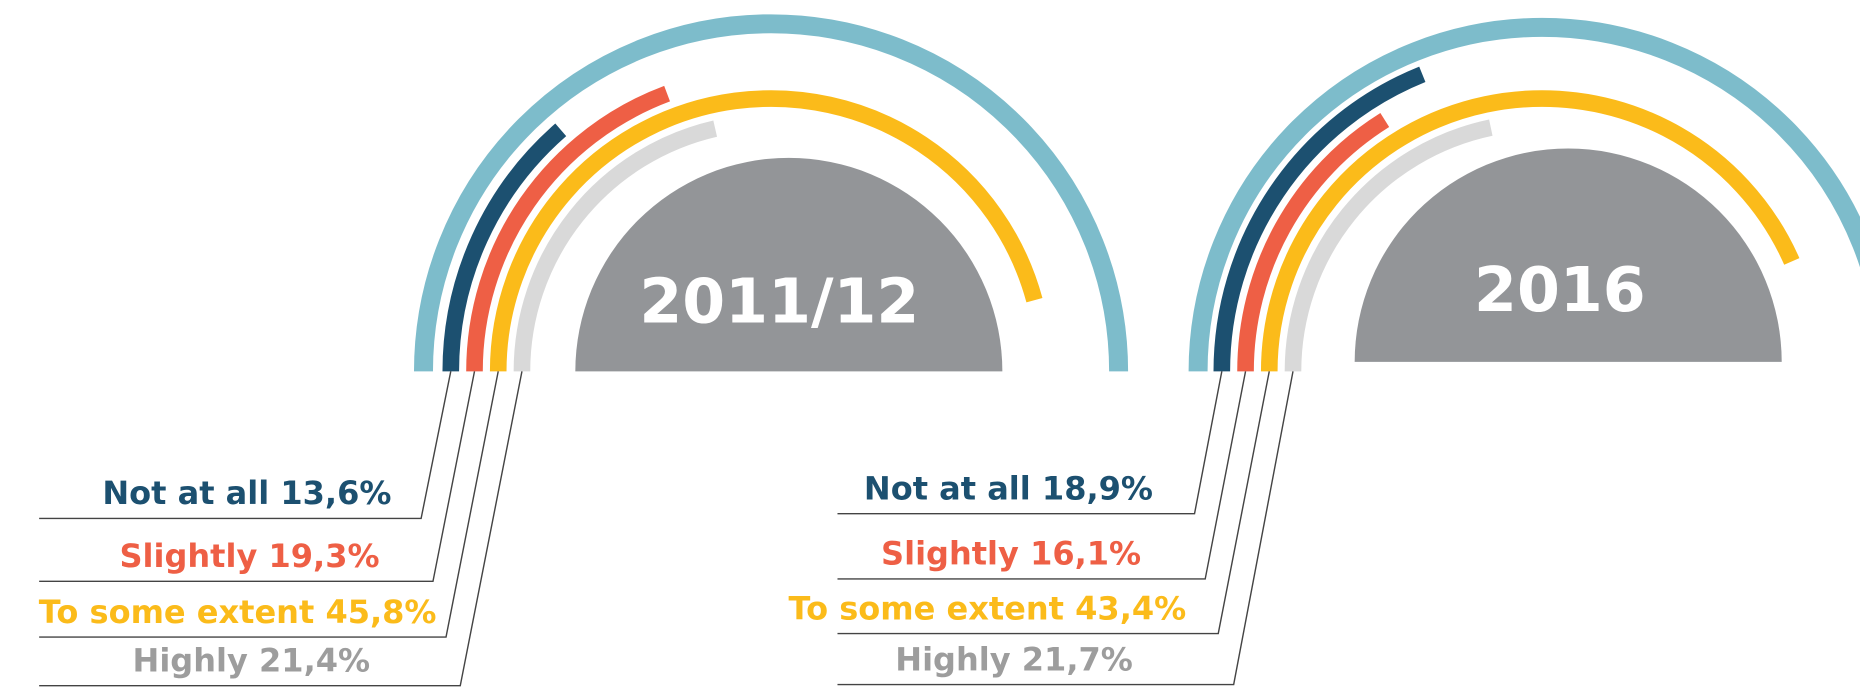 The height and width of the screenshot is (687, 1860). I want to click on value-label: 18,9%, so click(1097, 488).